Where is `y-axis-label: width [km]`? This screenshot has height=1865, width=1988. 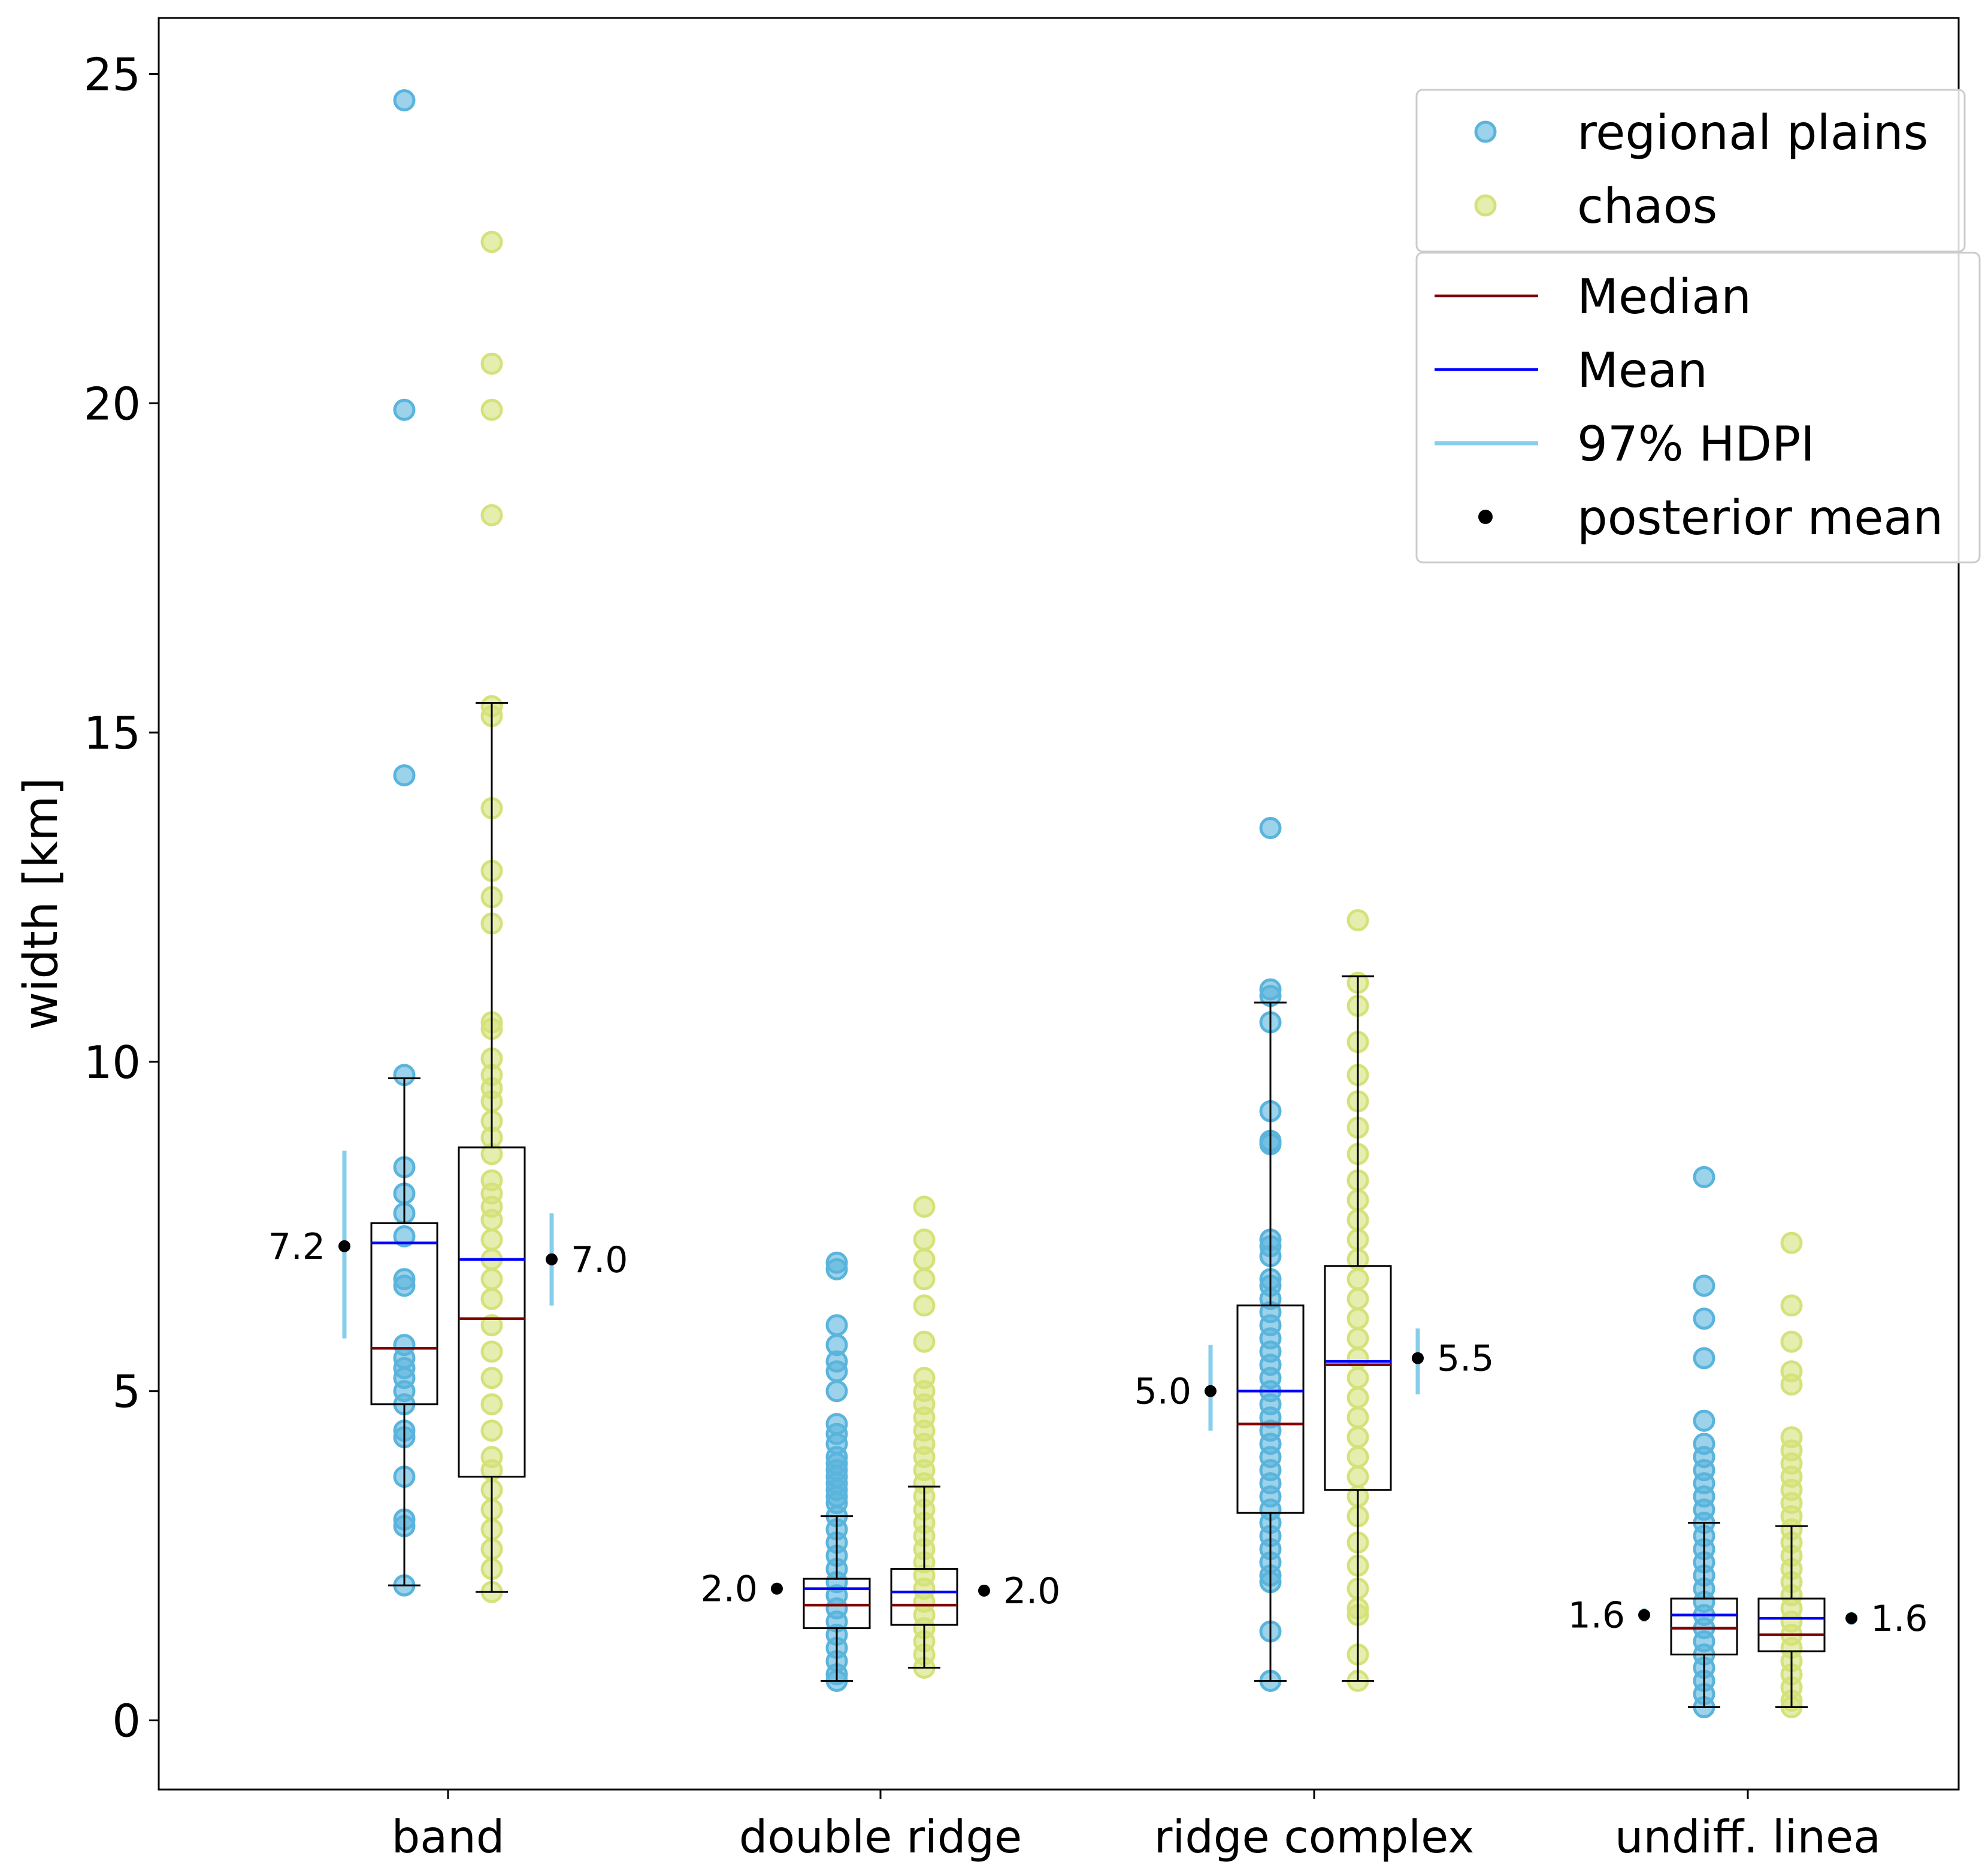
y-axis-label: width [km] is located at coordinates (41, 903).